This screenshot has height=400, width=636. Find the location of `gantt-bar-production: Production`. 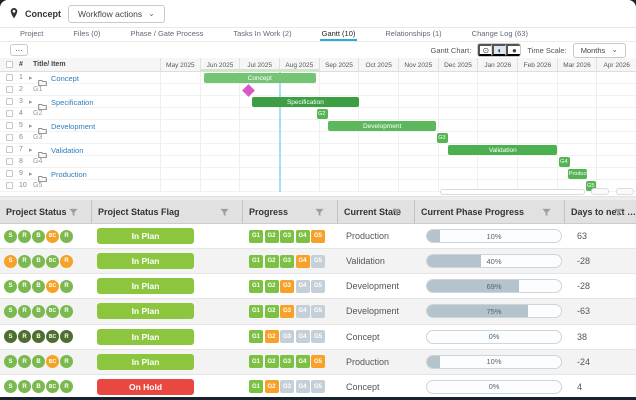

gantt-bar-production: Production is located at coordinates (577, 174).